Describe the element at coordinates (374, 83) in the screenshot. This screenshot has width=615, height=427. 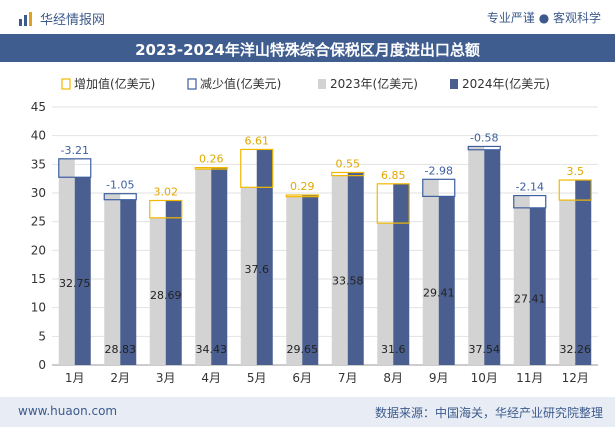
I see `legend-label-s23: 2023年(亿美元)` at that location.